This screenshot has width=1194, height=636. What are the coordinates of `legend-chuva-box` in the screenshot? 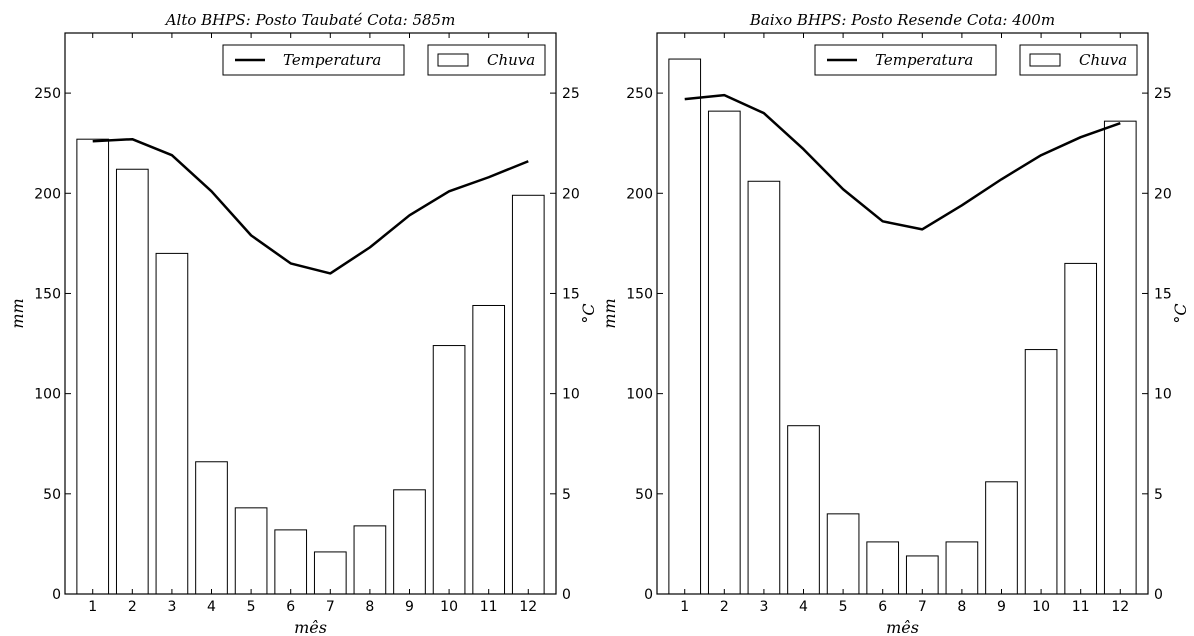 It's located at (486, 60).